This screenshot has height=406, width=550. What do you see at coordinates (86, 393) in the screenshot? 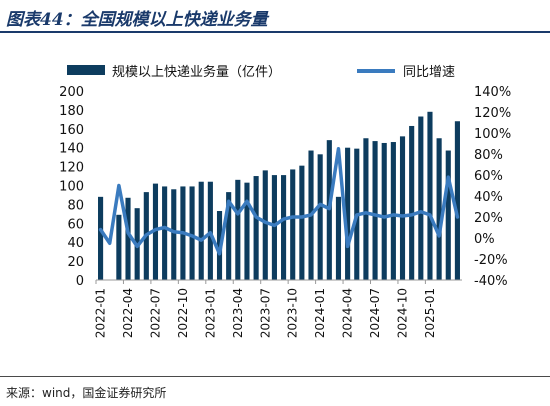
I see `source-note: 来源：wind，国金证券研究所` at bounding box center [86, 393].